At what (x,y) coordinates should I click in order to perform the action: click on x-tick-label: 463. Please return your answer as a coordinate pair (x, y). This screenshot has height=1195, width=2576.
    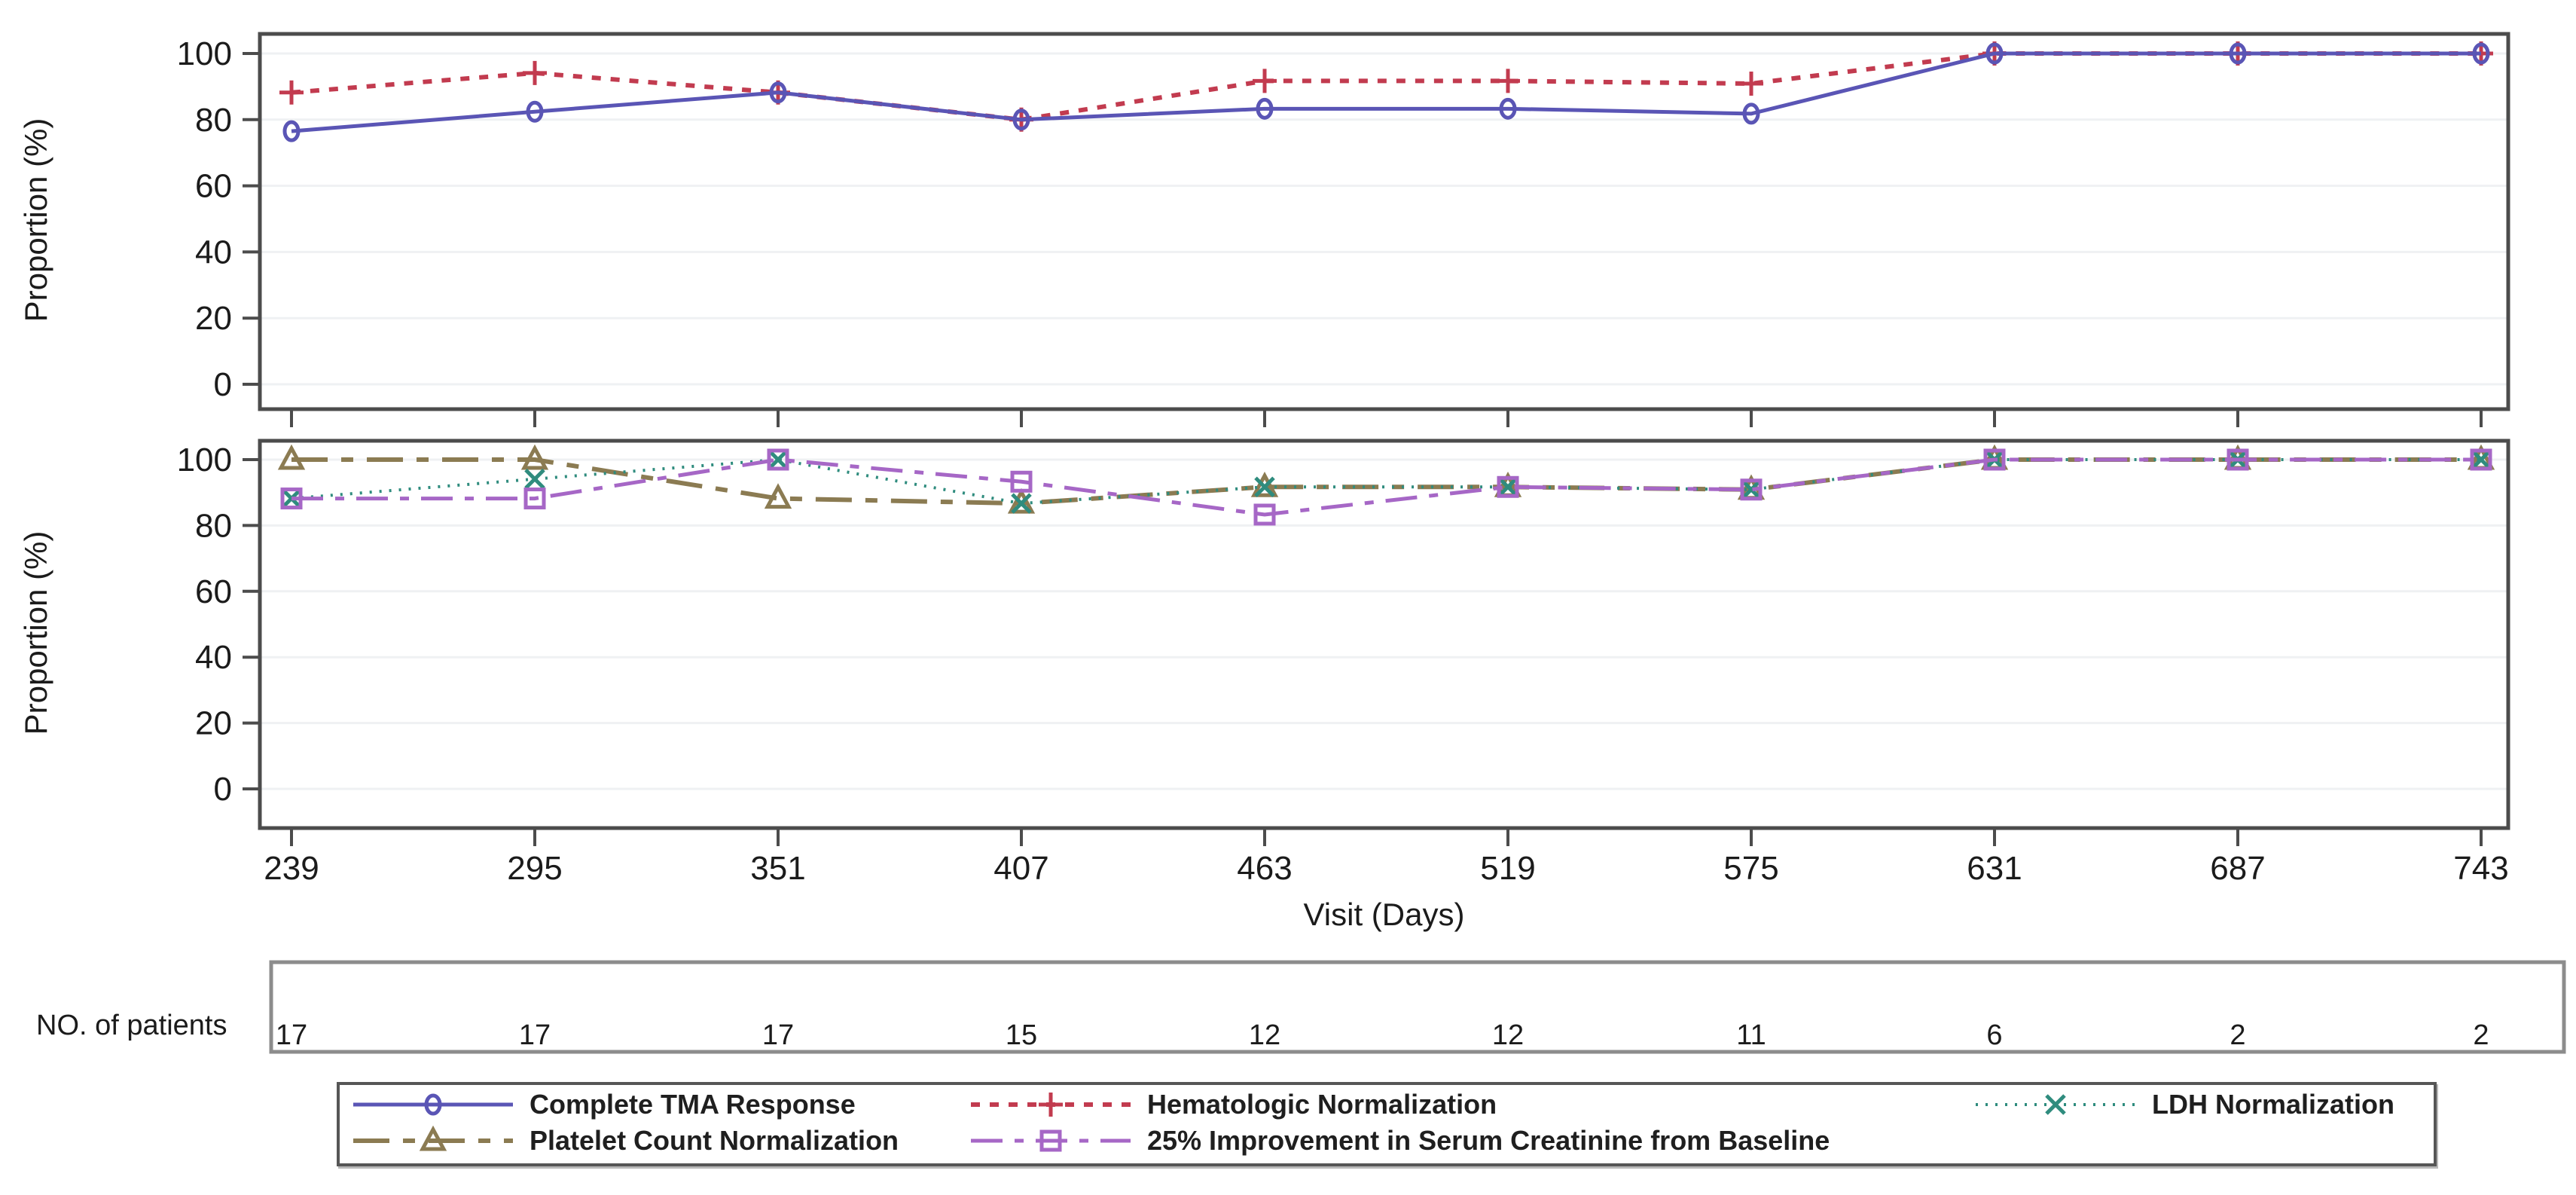
    Looking at the image, I should click on (1264, 868).